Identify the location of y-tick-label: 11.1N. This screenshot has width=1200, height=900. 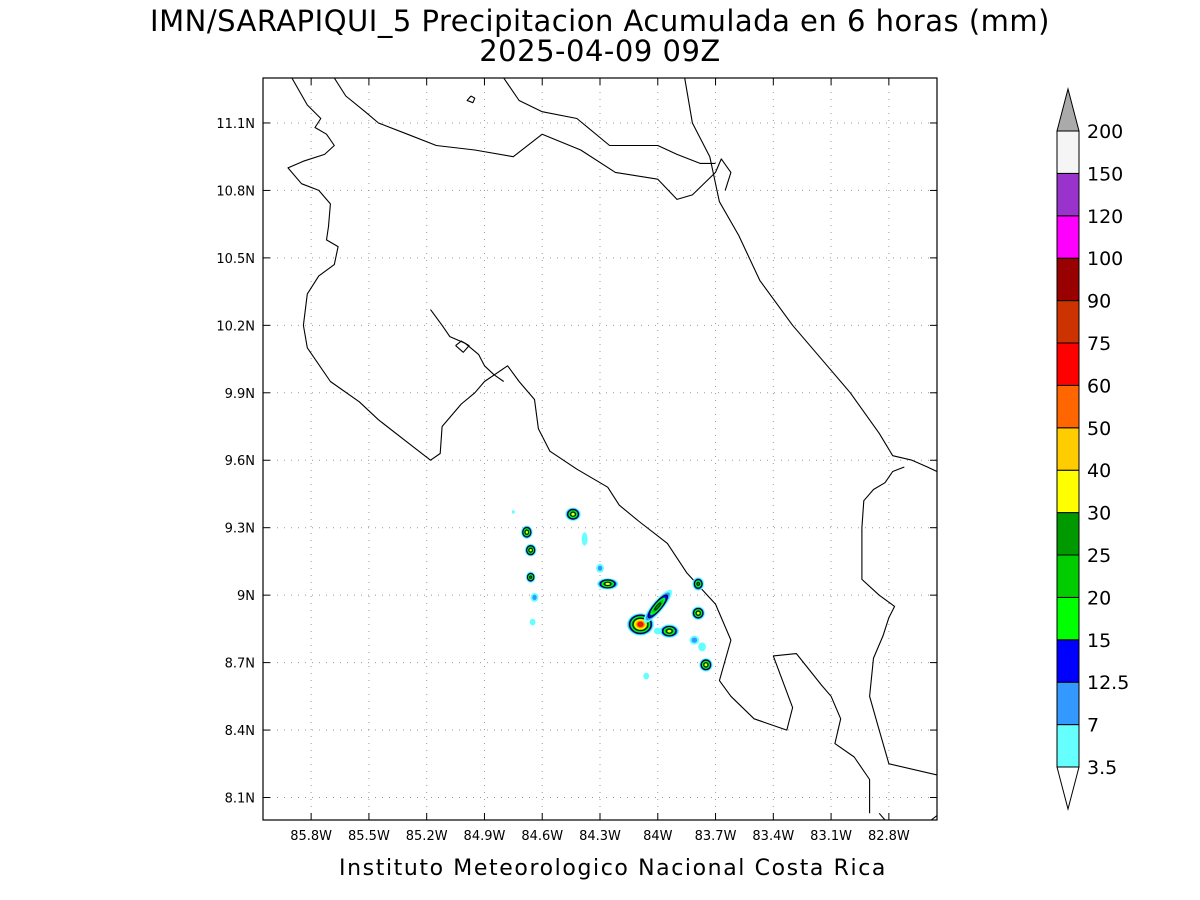
(235, 124).